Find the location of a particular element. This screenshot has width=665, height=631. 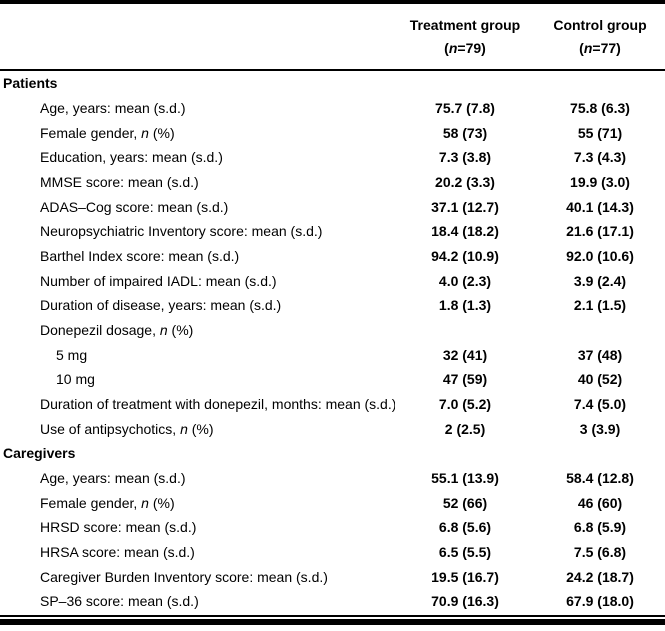

control-value: 7.5 (6.8) is located at coordinates (600, 552).